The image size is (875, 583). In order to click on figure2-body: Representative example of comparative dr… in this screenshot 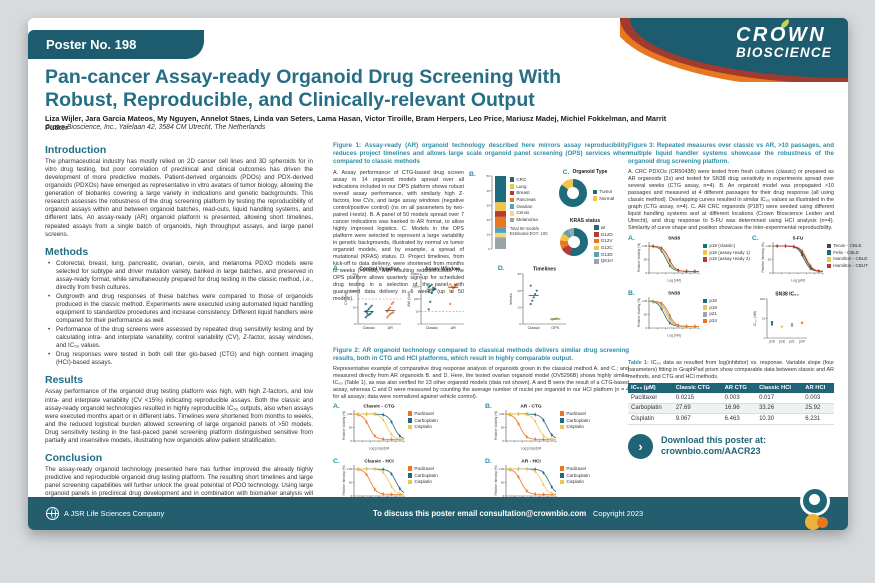, I will do `click(481, 382)`.